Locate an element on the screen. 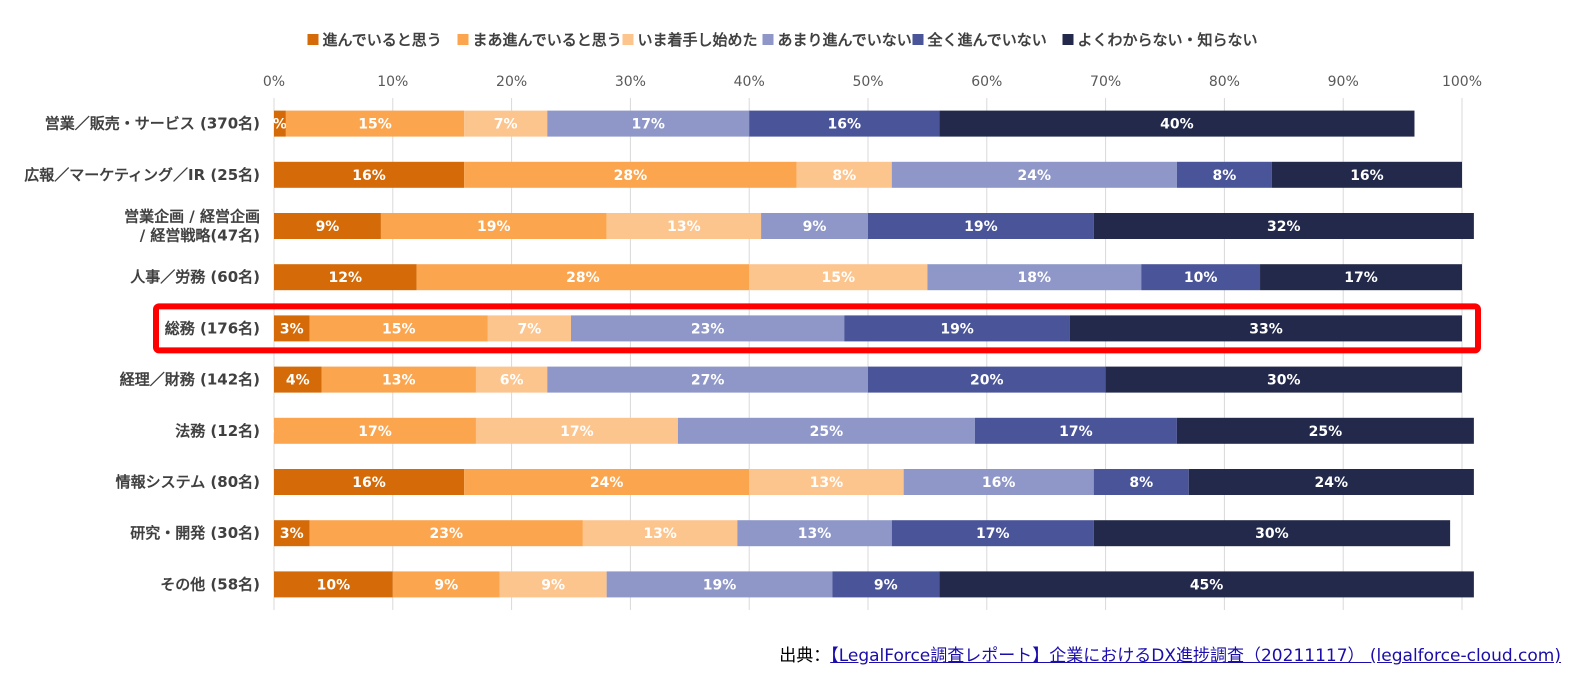 This screenshot has height=686, width=1579. data-label: 23% is located at coordinates (447, 534).